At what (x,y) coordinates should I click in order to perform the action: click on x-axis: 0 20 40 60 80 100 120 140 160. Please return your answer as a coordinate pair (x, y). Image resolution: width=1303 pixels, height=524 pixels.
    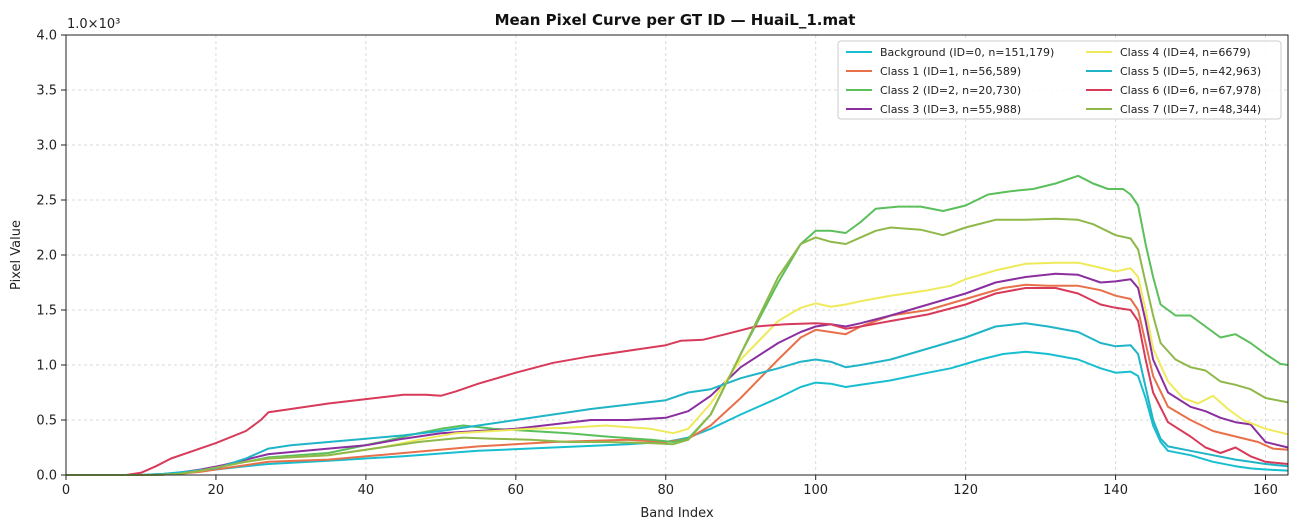
    Looking at the image, I should click on (670, 486).